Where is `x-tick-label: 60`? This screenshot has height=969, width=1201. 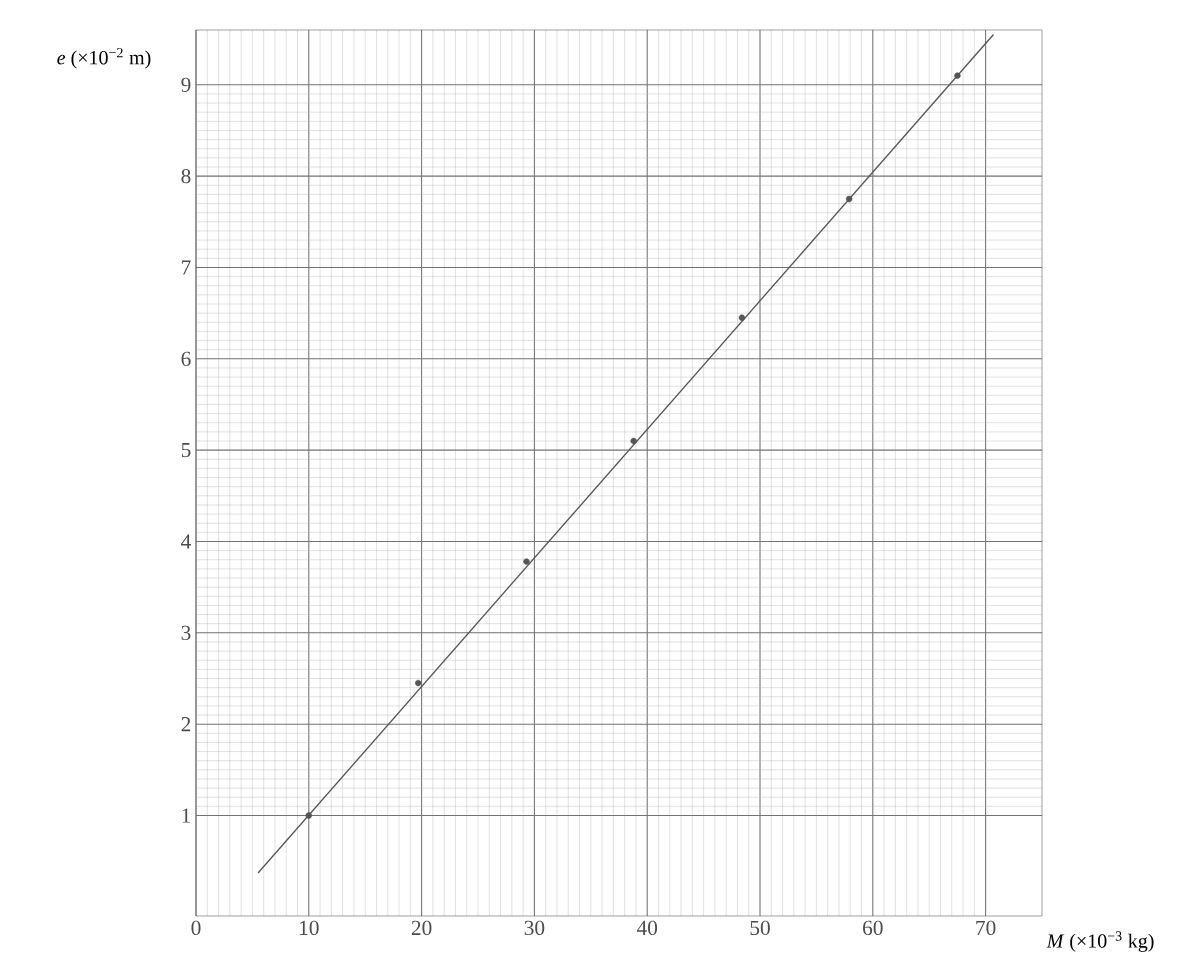 x-tick-label: 60 is located at coordinates (873, 928).